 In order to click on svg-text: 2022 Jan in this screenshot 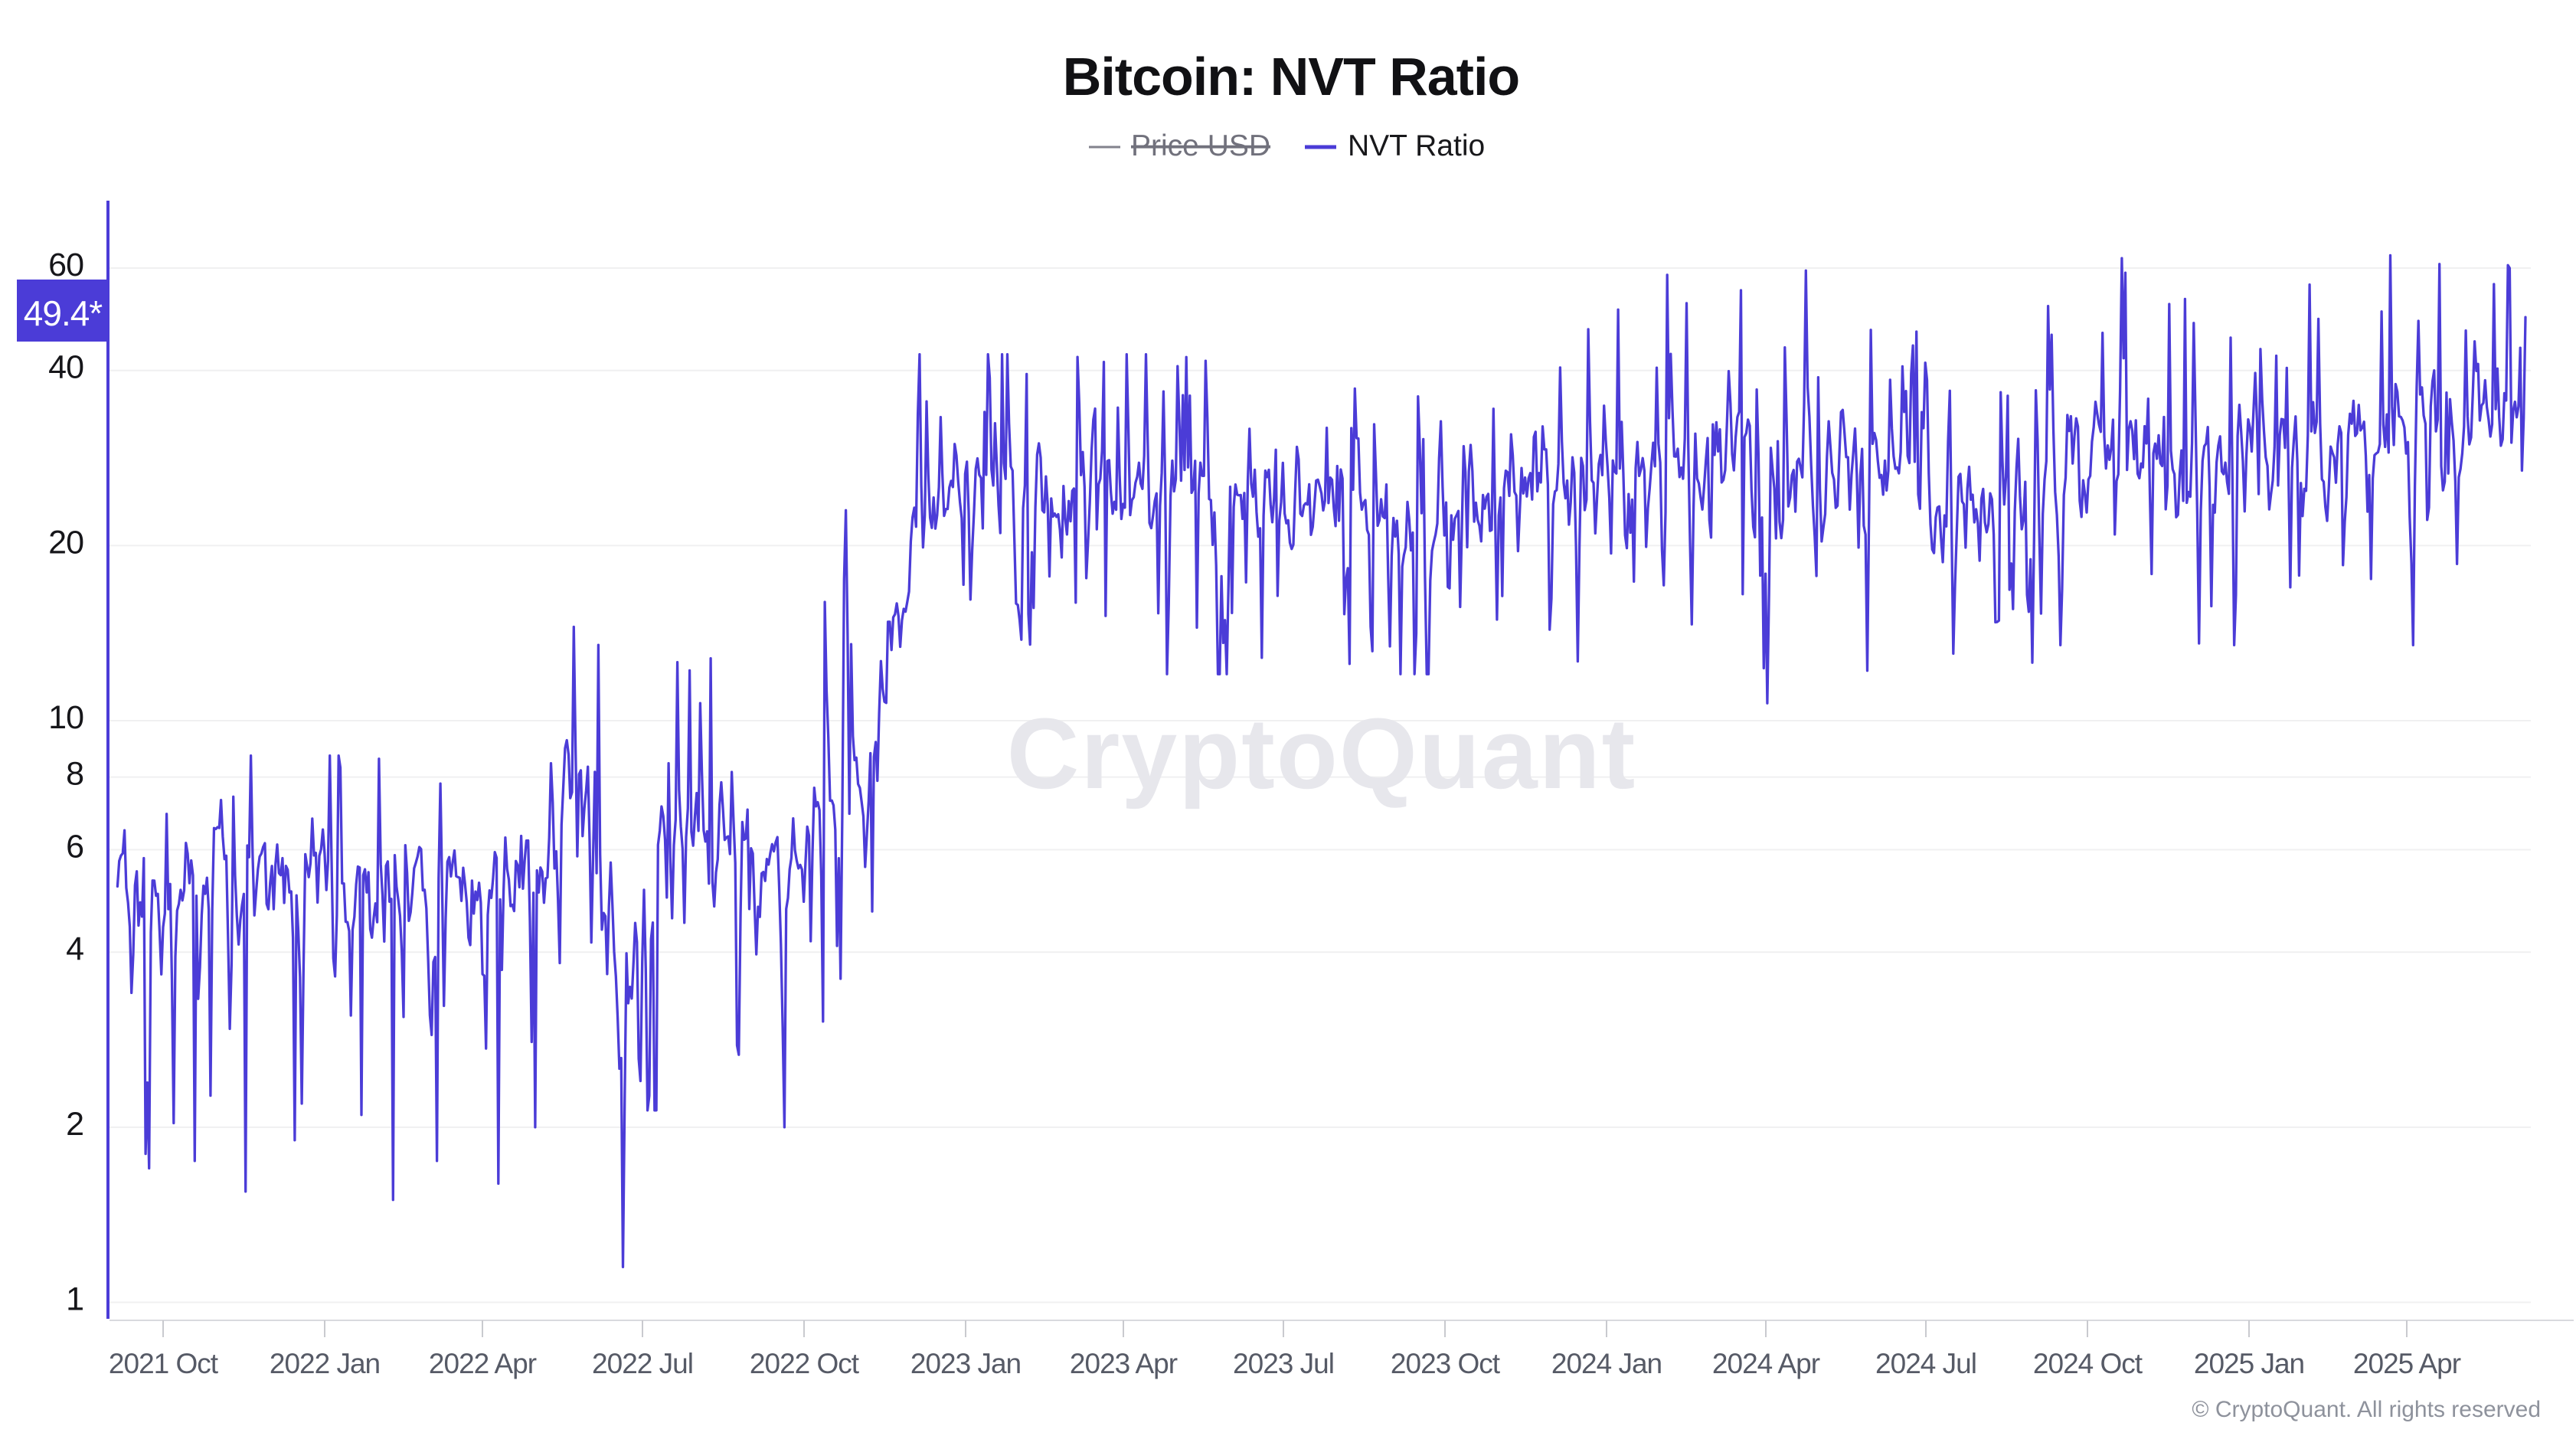, I will do `click(325, 1363)`.